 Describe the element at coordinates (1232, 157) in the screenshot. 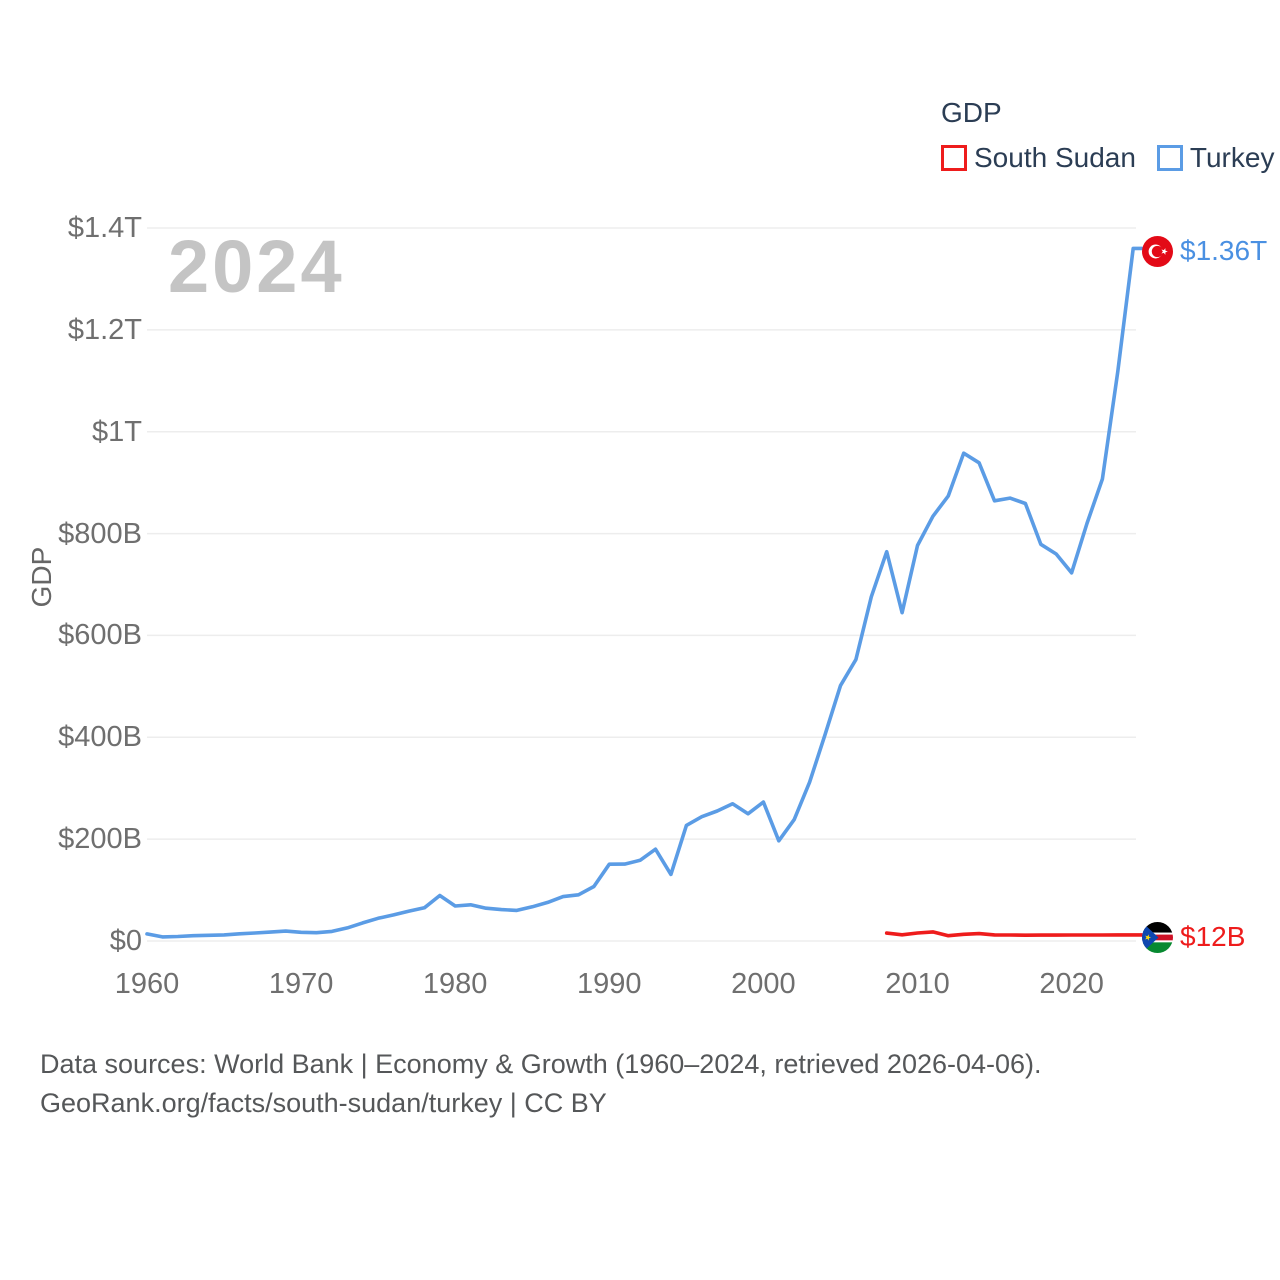

I see `legend-label-turkey: Turkey` at that location.